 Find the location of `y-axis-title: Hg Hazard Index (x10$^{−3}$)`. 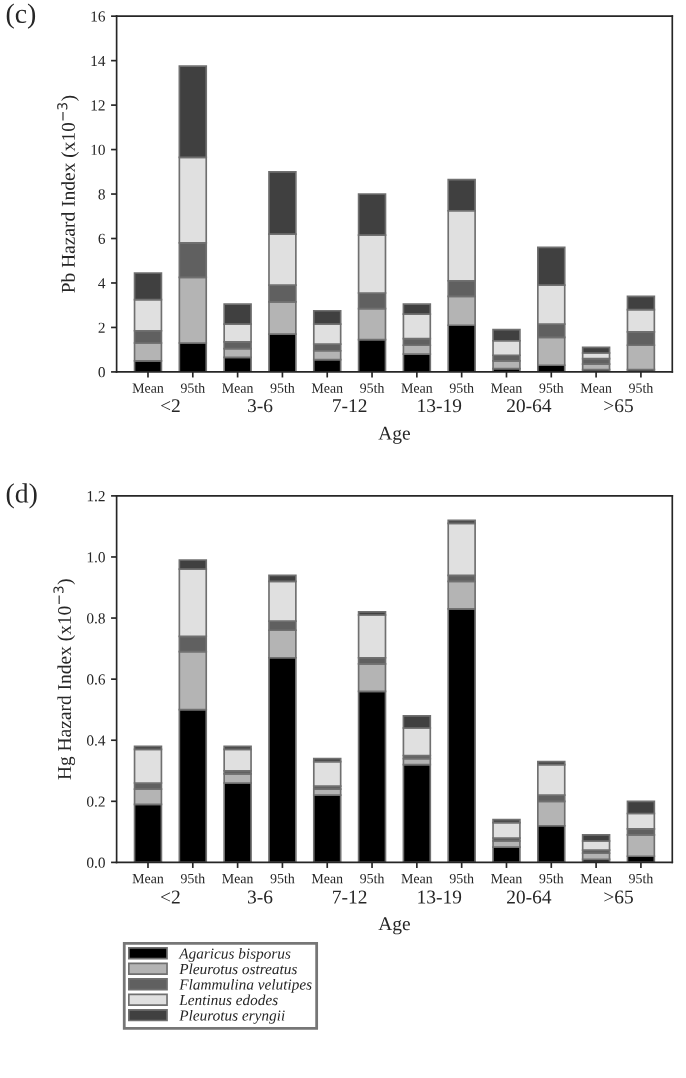

y-axis-title: Hg Hazard Index (x10$^{−3}$) is located at coordinates (64, 679).